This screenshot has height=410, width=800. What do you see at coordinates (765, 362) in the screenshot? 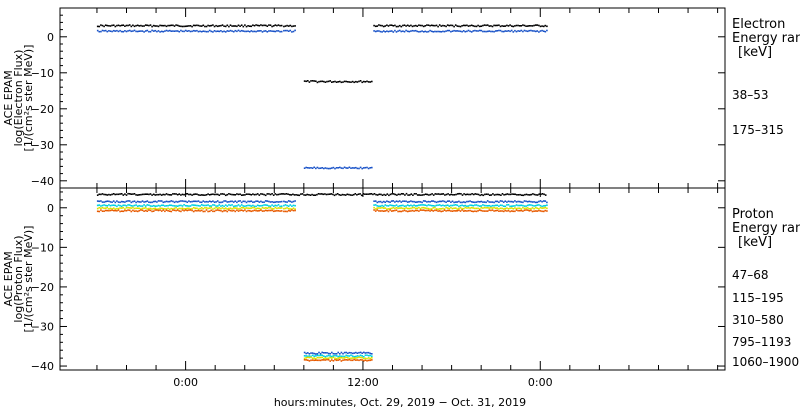
I see `legend-entry: 1060–1900` at bounding box center [765, 362].